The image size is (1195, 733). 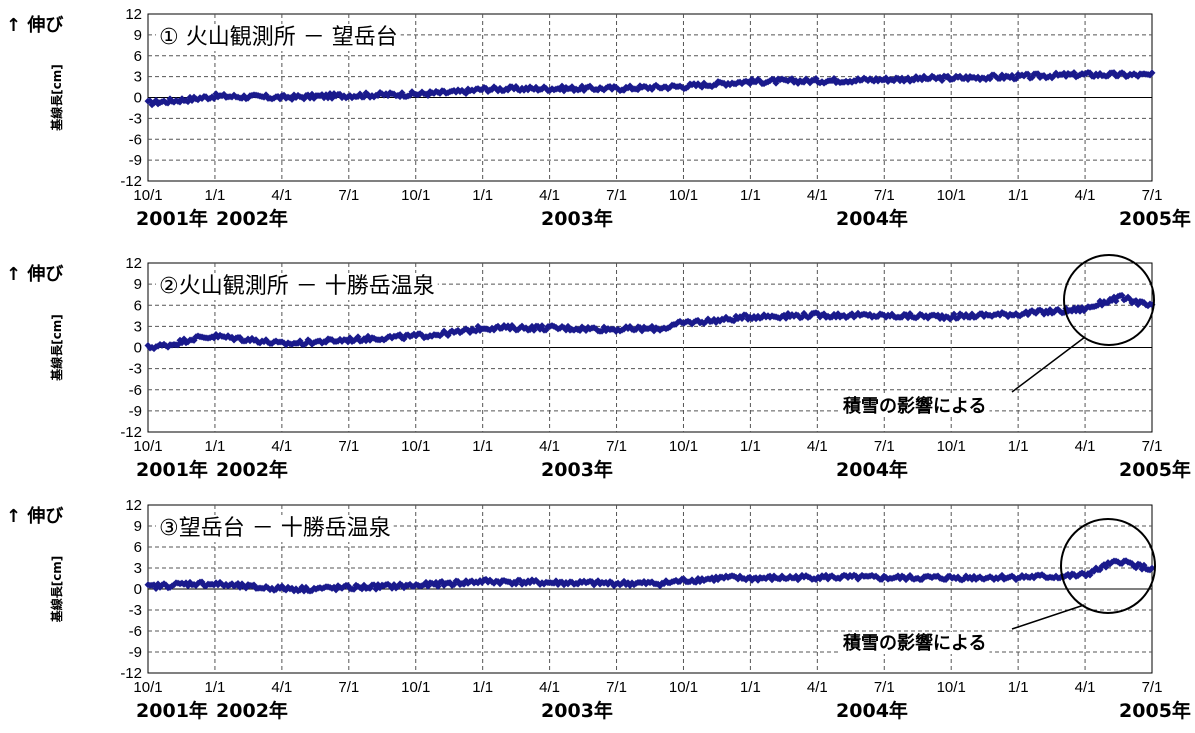 I want to click on chart-title: ③望岳台 － 十勝岳温泉, so click(x=275, y=528).